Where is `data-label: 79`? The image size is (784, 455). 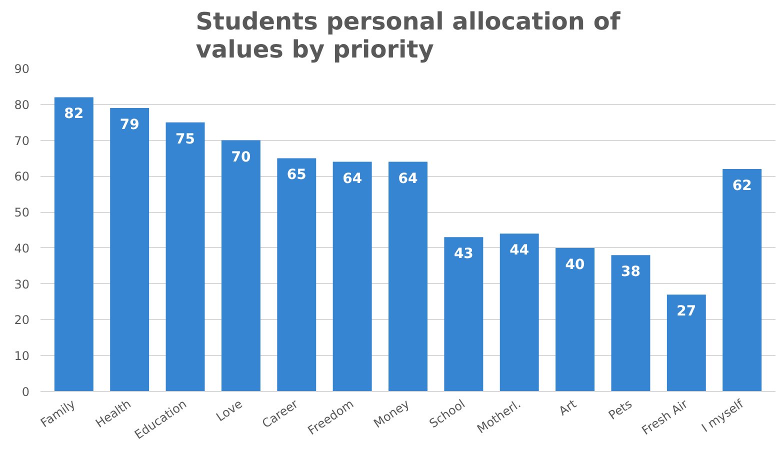
data-label: 79 is located at coordinates (130, 124).